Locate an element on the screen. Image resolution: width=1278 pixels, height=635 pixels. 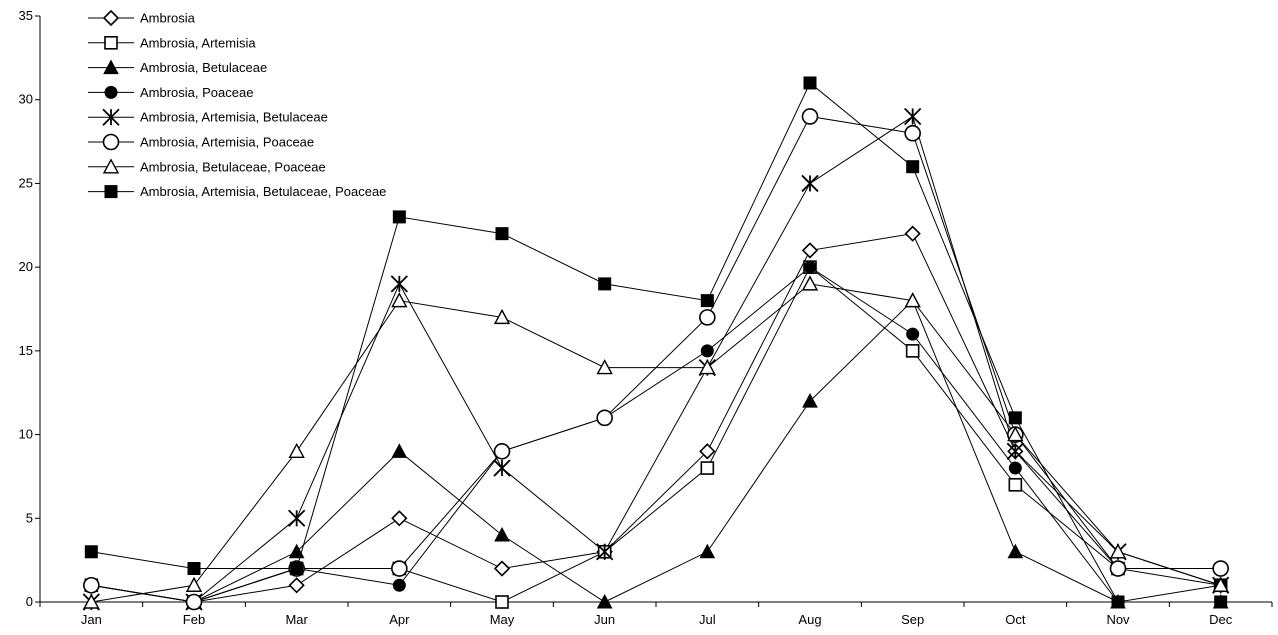
legend-item: Ambrosia, Poaceae is located at coordinates (170, 92).